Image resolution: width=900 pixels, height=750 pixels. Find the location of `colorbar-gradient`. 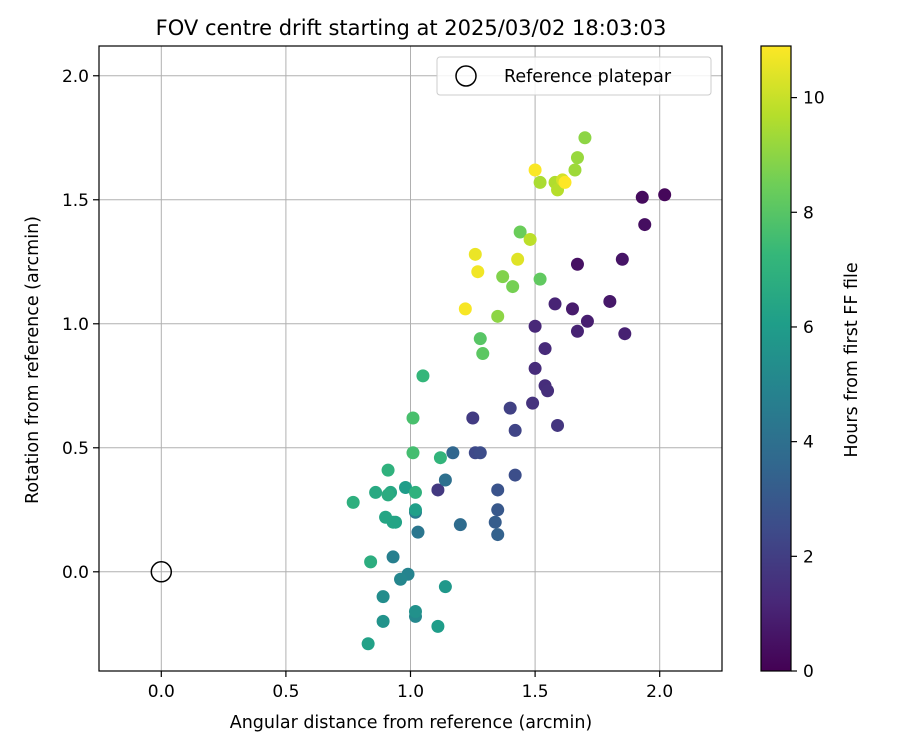

colorbar-gradient is located at coordinates (776, 358).